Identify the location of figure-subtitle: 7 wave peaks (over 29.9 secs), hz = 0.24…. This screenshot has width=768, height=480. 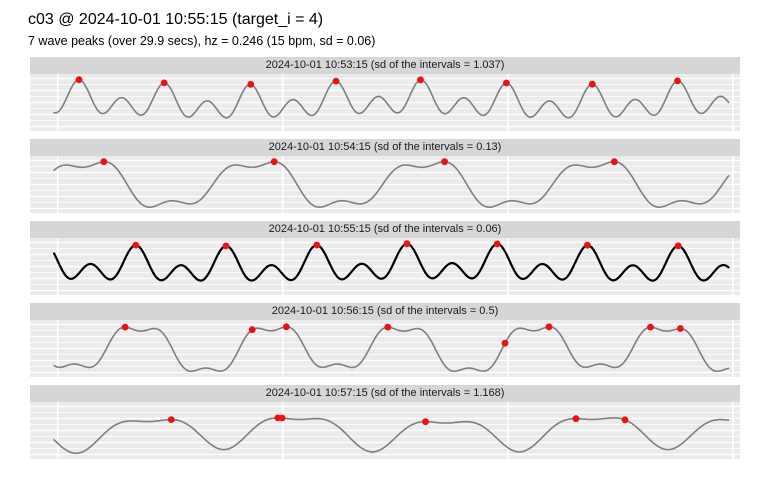
(202, 41).